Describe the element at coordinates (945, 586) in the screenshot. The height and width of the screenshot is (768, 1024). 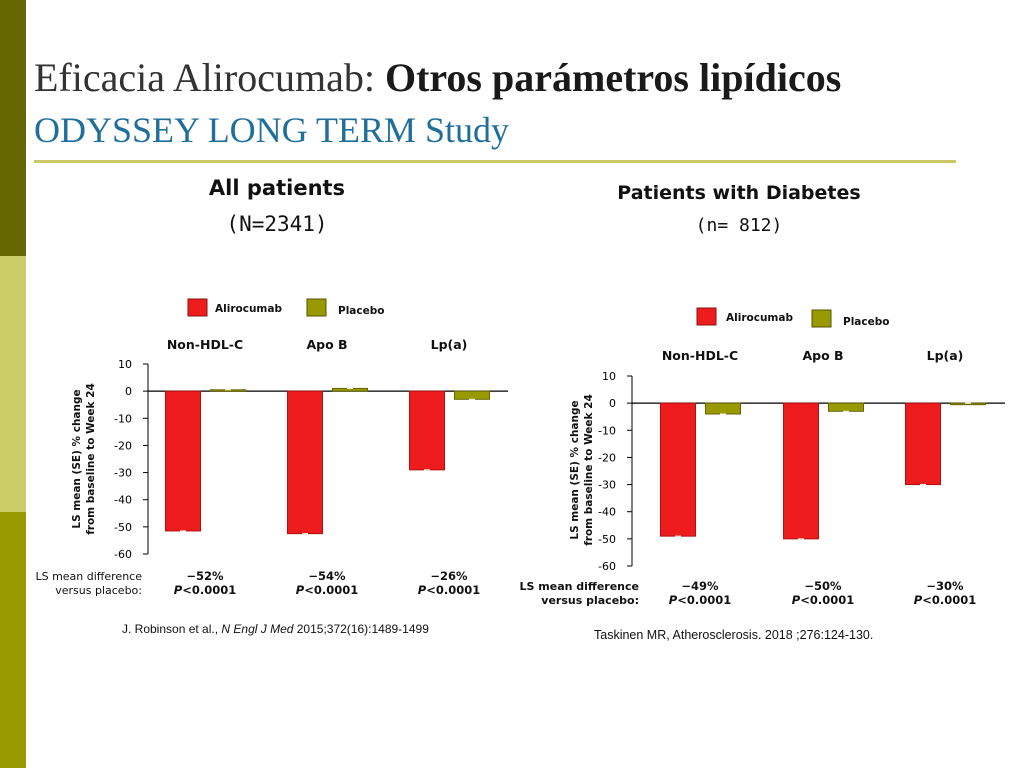
I see `chart1-difference-value: −30%` at that location.